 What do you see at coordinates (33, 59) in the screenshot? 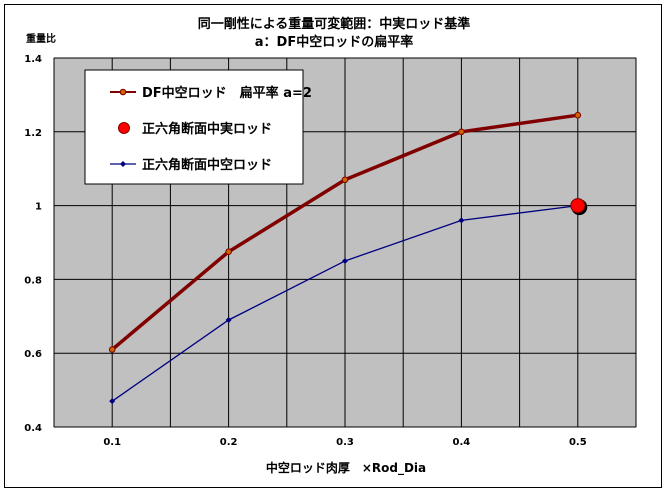
I see `y-tick-label: 1.4` at bounding box center [33, 59].